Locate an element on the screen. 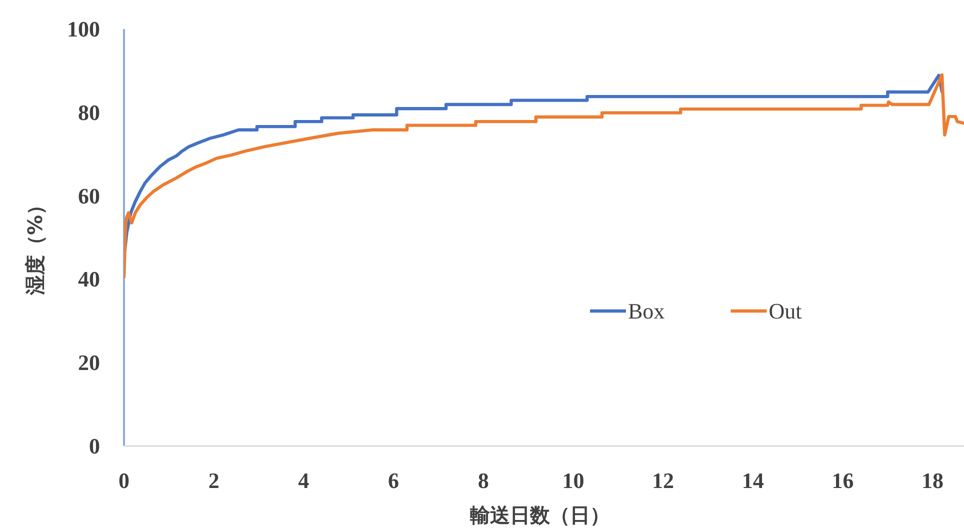 This screenshot has height=528, width=964. x-axis-title: 輸送日数（日） is located at coordinates (539, 515).